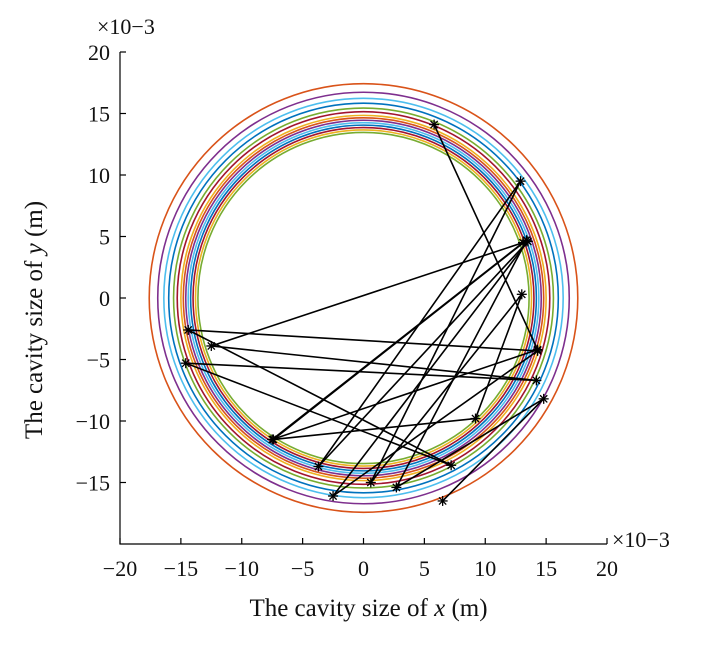  What do you see at coordinates (99, 175) in the screenshot?
I see `y-tick-label: 10` at bounding box center [99, 175].